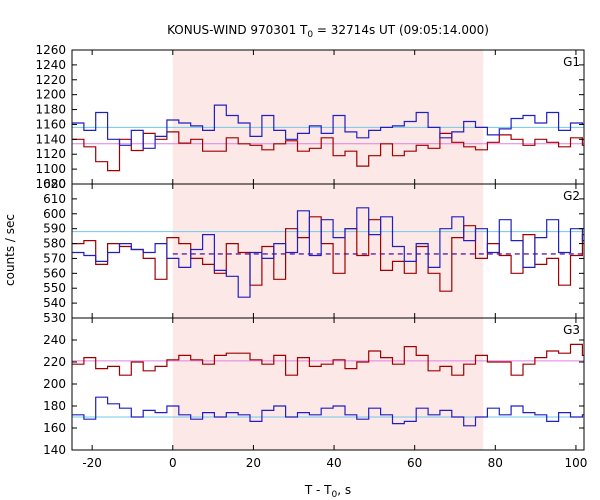 This screenshot has height=500, width=600. Describe the element at coordinates (328, 359) in the screenshot. I see `histogram-g3-red` at that location.